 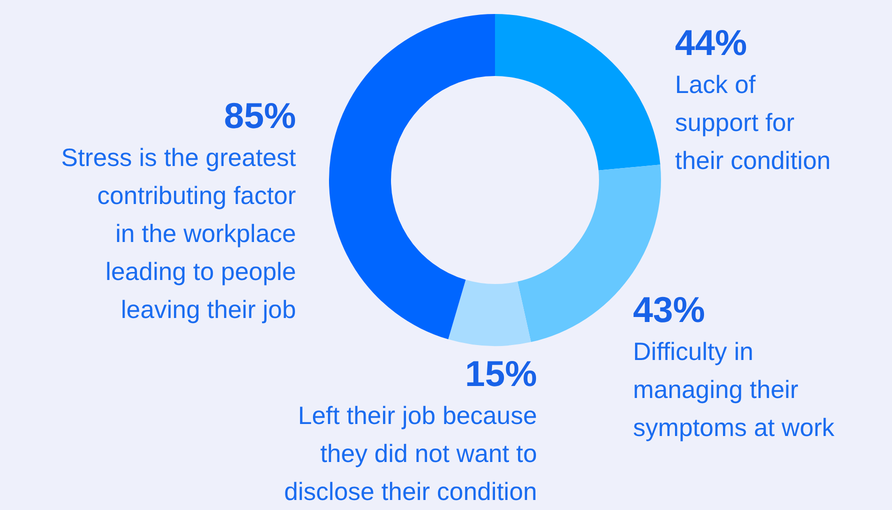 What do you see at coordinates (711, 42) in the screenshot?
I see `data-label: 44%` at bounding box center [711, 42].